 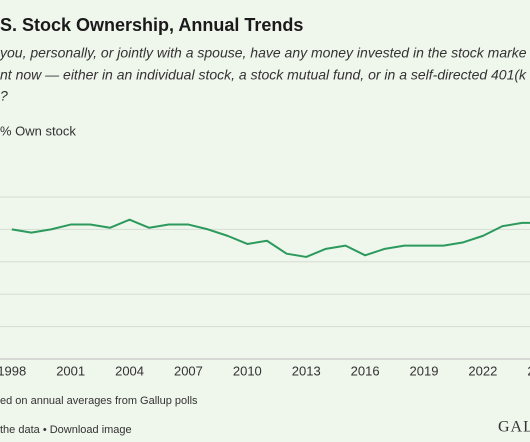 I want to click on x-tick-label: 2013, so click(x=306, y=370).